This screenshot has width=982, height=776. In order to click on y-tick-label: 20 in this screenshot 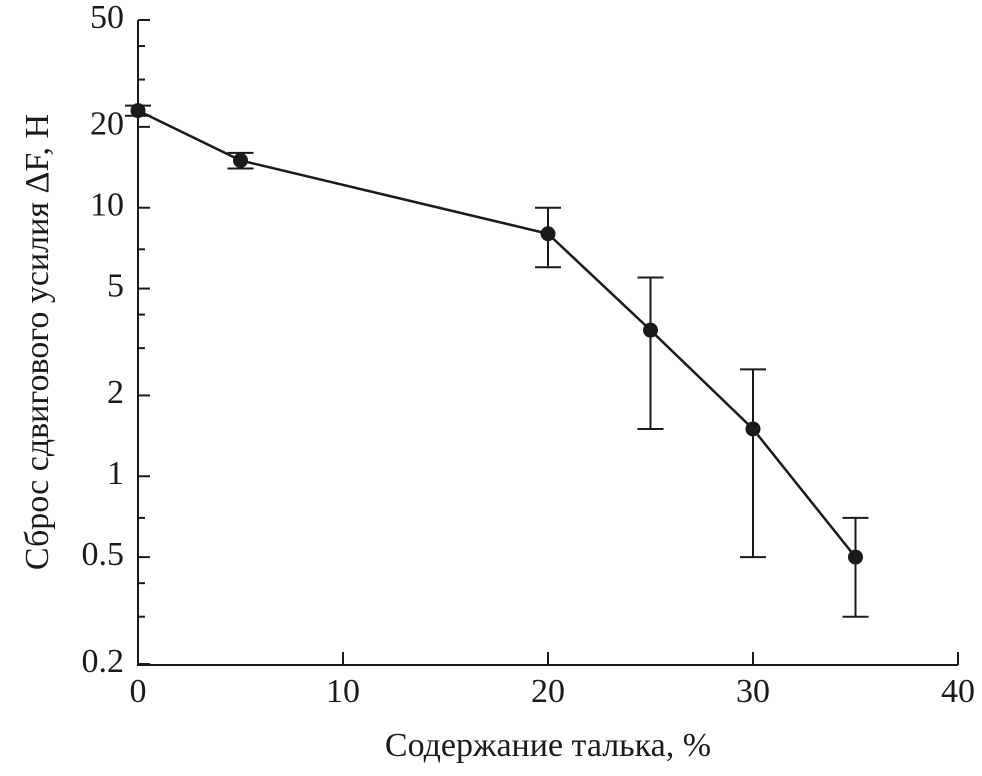, I will do `click(107, 124)`.